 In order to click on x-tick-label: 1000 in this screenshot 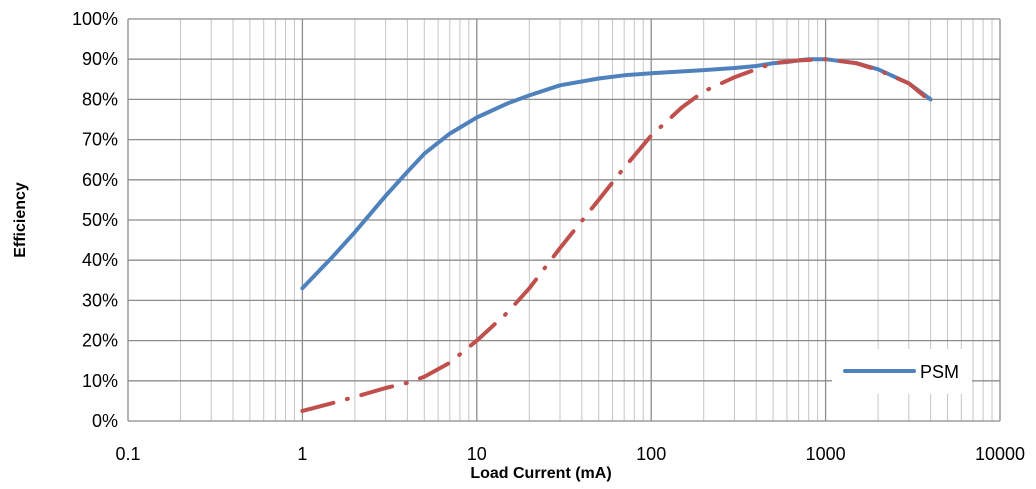, I will do `click(826, 454)`.